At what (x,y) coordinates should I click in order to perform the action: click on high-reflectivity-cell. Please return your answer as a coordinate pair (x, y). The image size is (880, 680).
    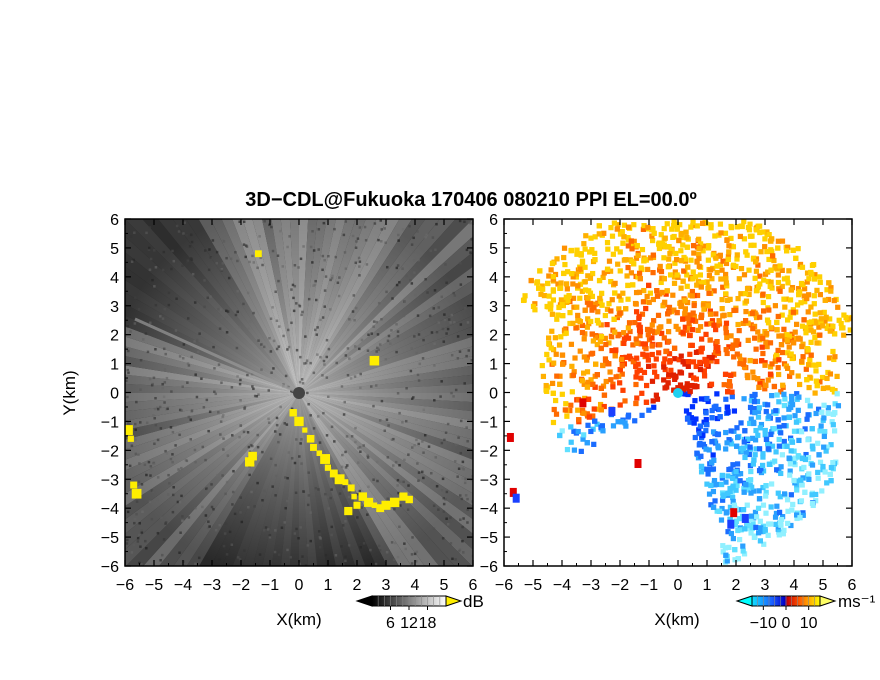
    Looking at the image, I should click on (293, 413).